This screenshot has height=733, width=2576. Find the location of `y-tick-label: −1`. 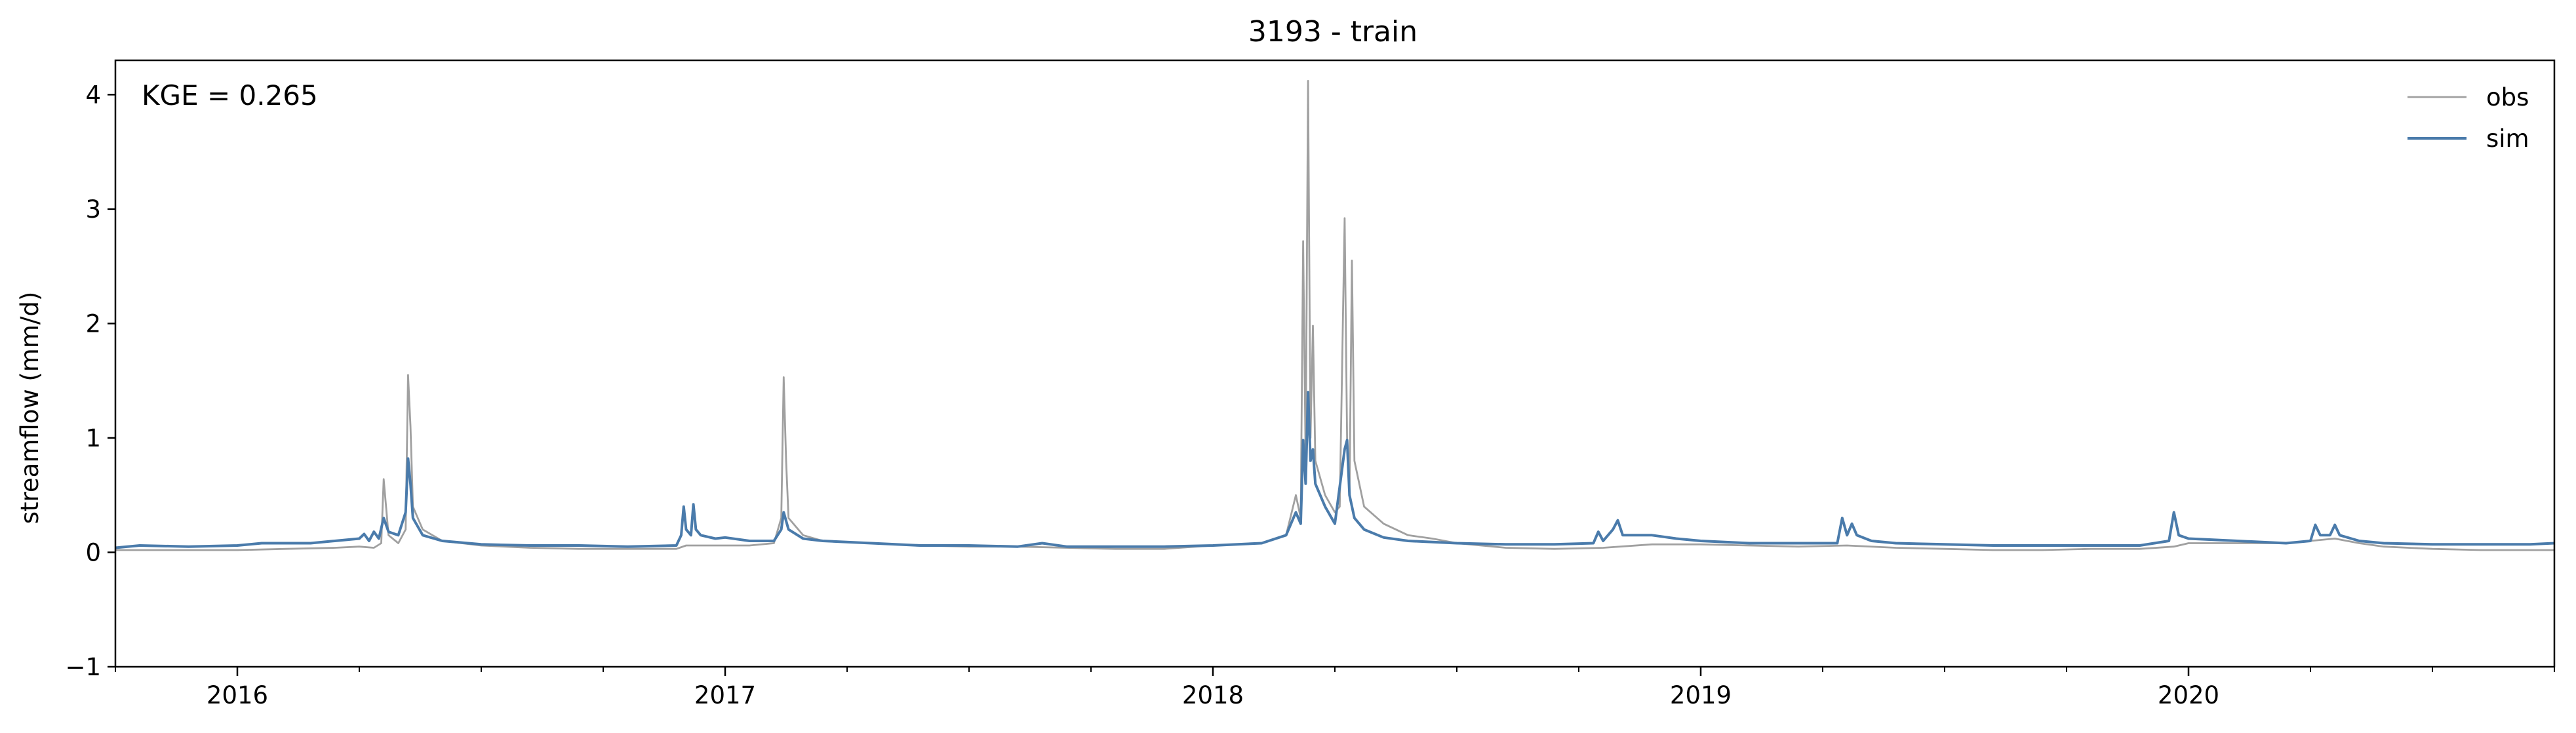

y-tick-label: −1 is located at coordinates (83, 667).